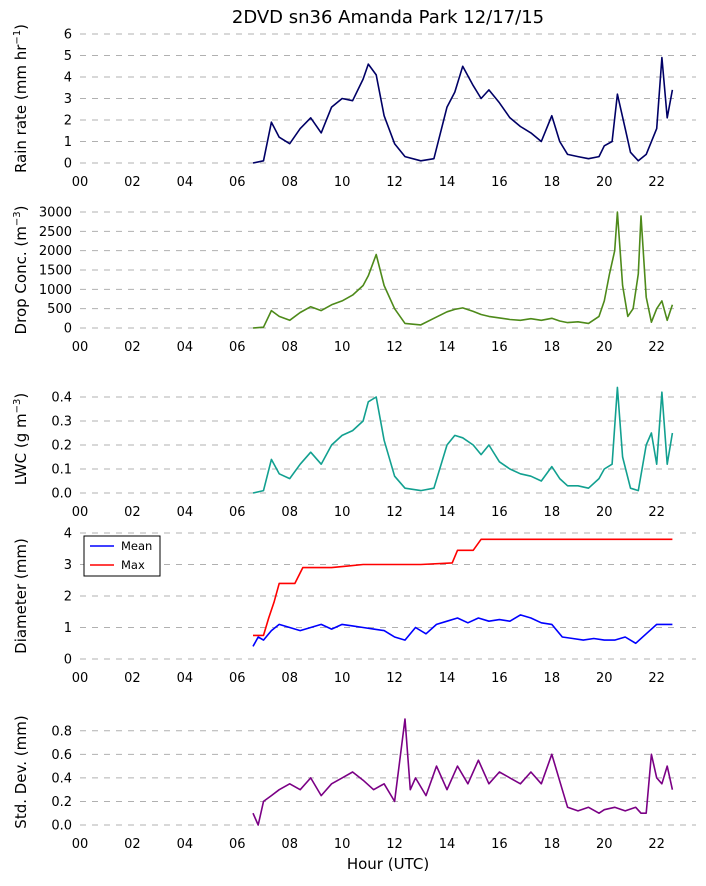 The image size is (706, 886). What do you see at coordinates (21, 771) in the screenshot?
I see `y-axis-label: Std. Dev. (mm)` at bounding box center [21, 771].